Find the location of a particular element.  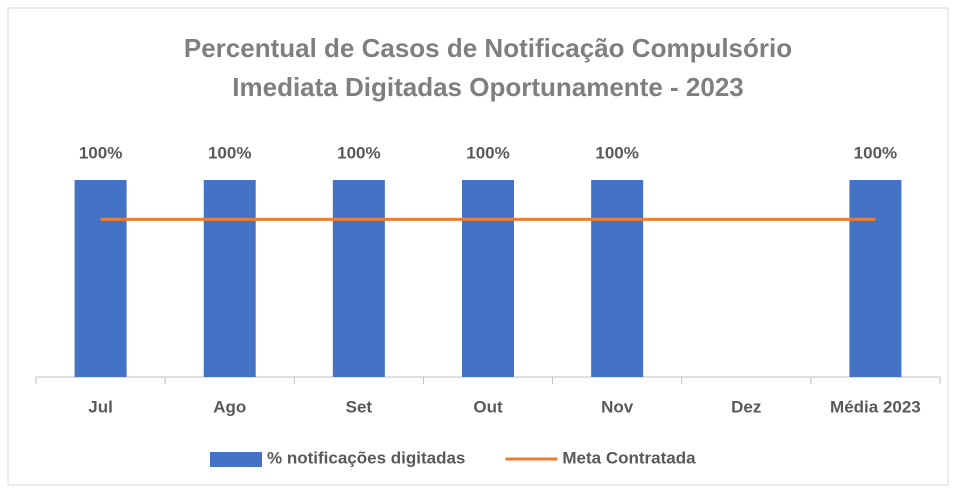

x-tick-label: Nov is located at coordinates (617, 406).